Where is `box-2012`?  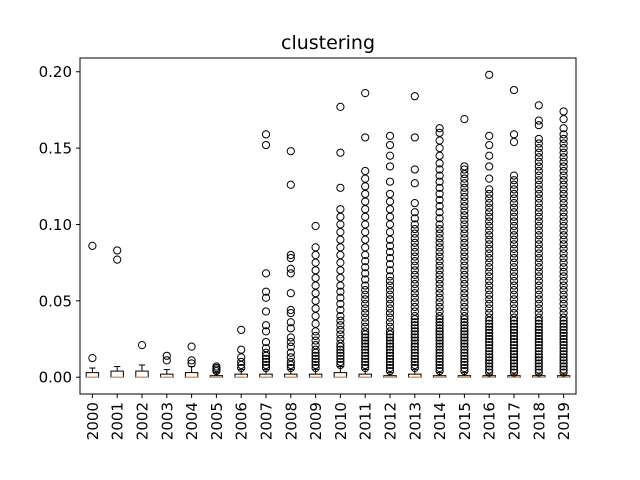 box-2012 is located at coordinates (390, 254).